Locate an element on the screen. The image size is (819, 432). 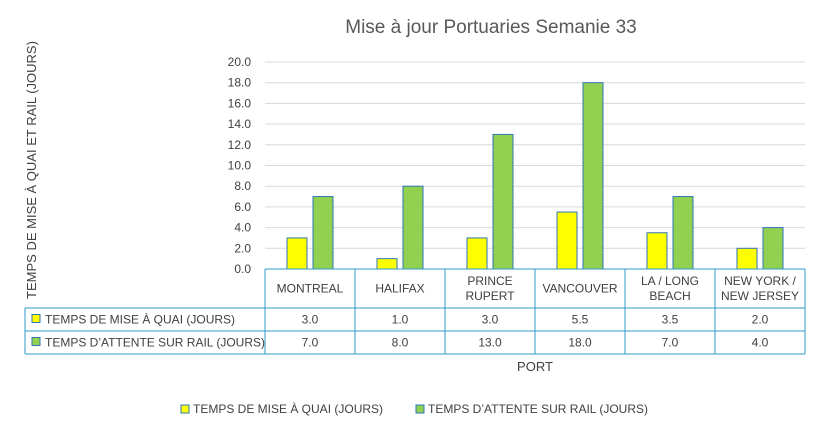
y-tick-label: 2.0 is located at coordinates (242, 248).